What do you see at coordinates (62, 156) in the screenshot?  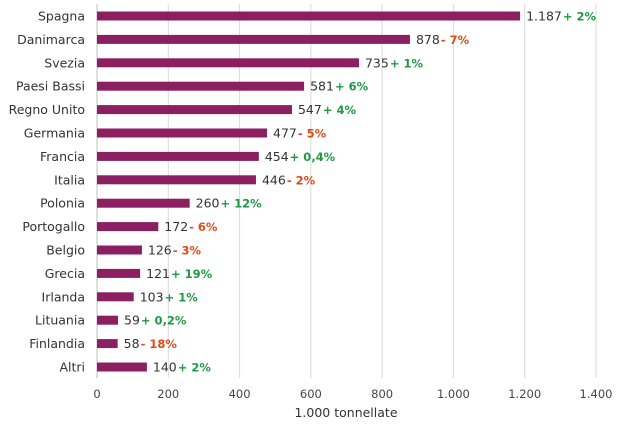 I see `category-label: Francia` at bounding box center [62, 156].